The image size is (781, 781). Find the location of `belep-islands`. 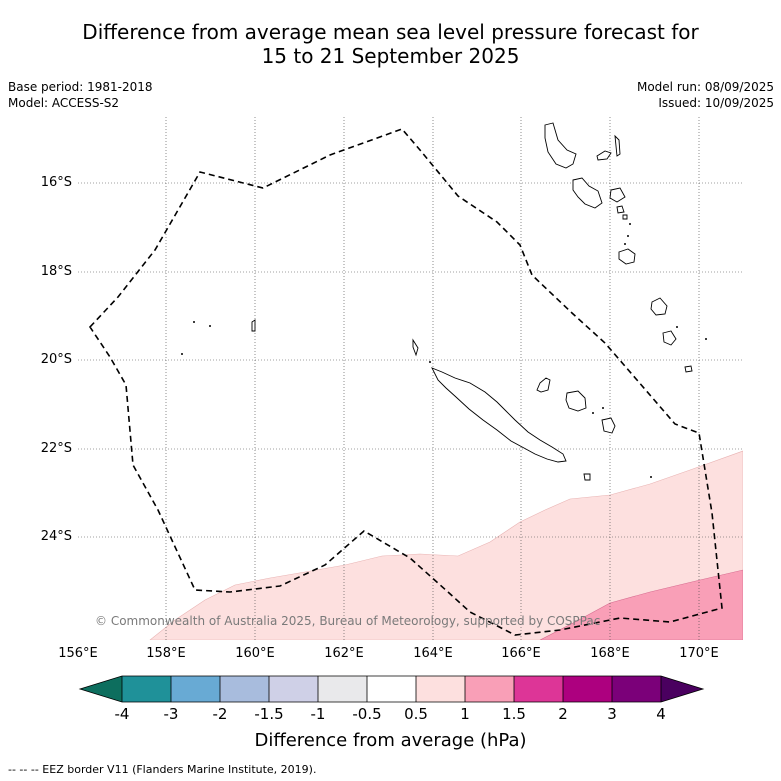

belep-islands is located at coordinates (415, 347).